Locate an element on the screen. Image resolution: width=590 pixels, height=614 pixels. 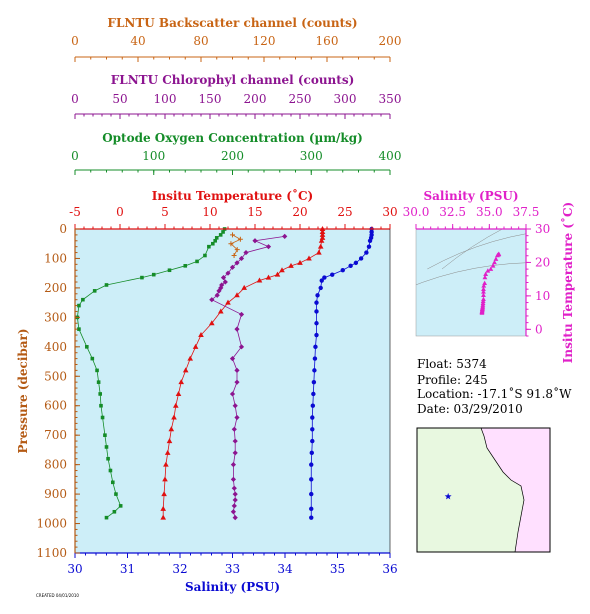
chlorophyll-axis-title: FLNTU Chlorophyl channel (counts) is located at coordinates (233, 80).